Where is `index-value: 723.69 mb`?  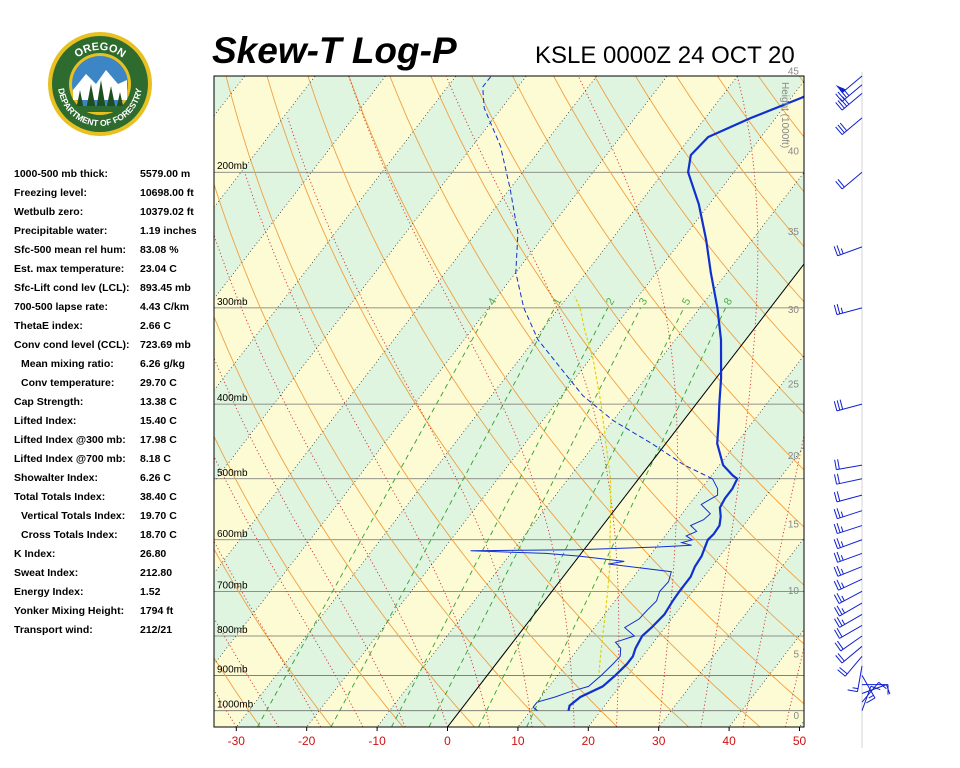 index-value: 723.69 mb is located at coordinates (165, 345).